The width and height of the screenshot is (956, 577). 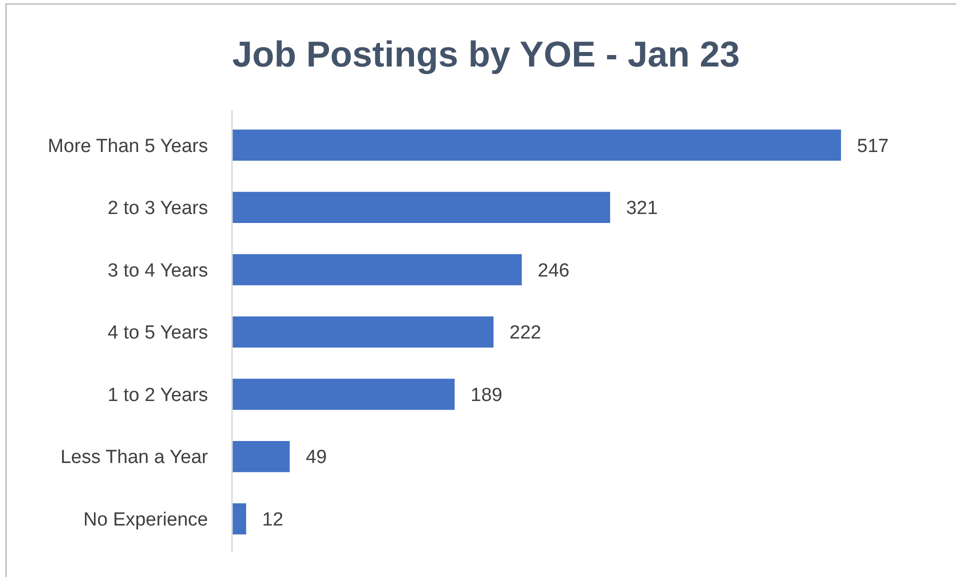 What do you see at coordinates (134, 457) in the screenshot?
I see `y-tick-label: Less Than a Year` at bounding box center [134, 457].